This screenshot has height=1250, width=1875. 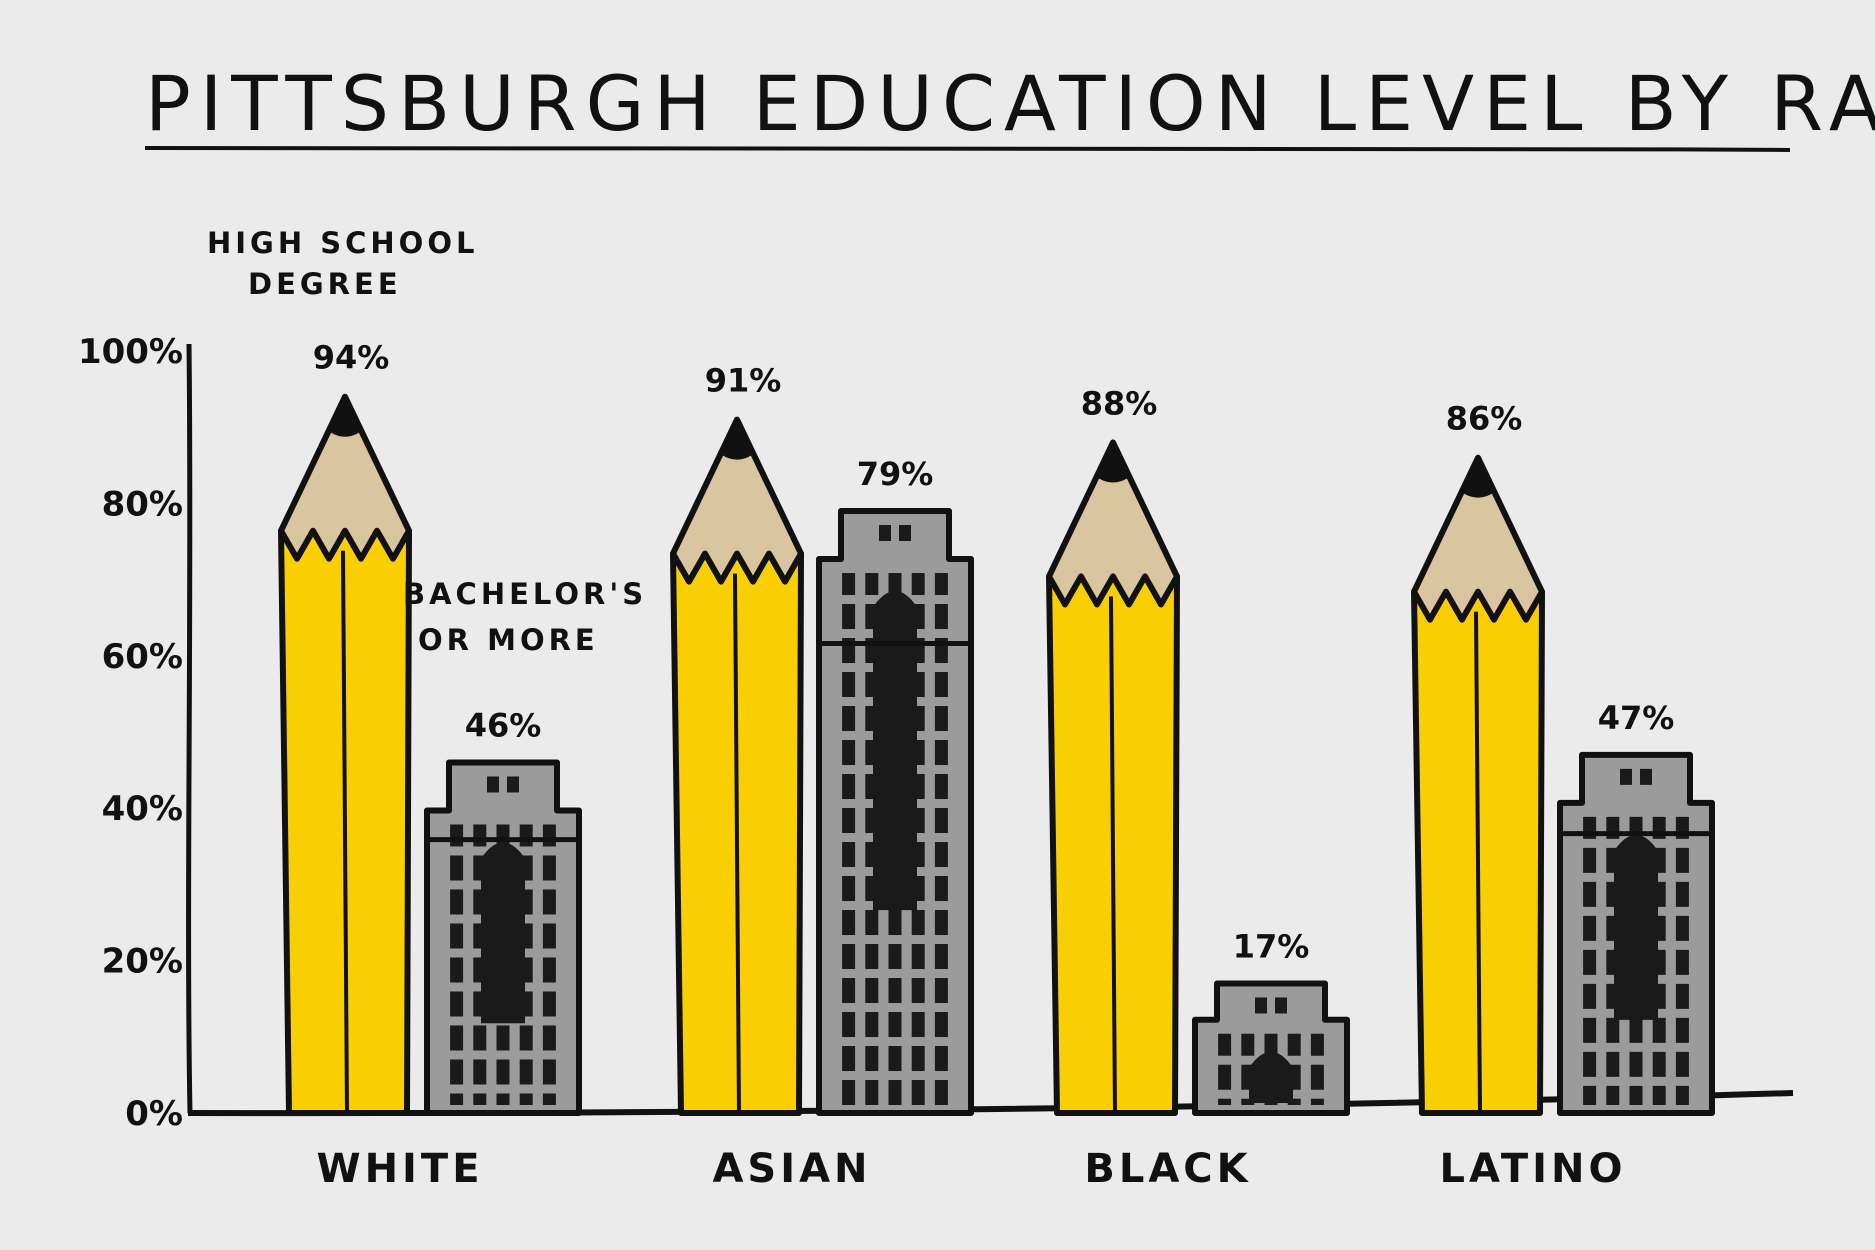 I want to click on y-tick-label: 40%, so click(x=142, y=809).